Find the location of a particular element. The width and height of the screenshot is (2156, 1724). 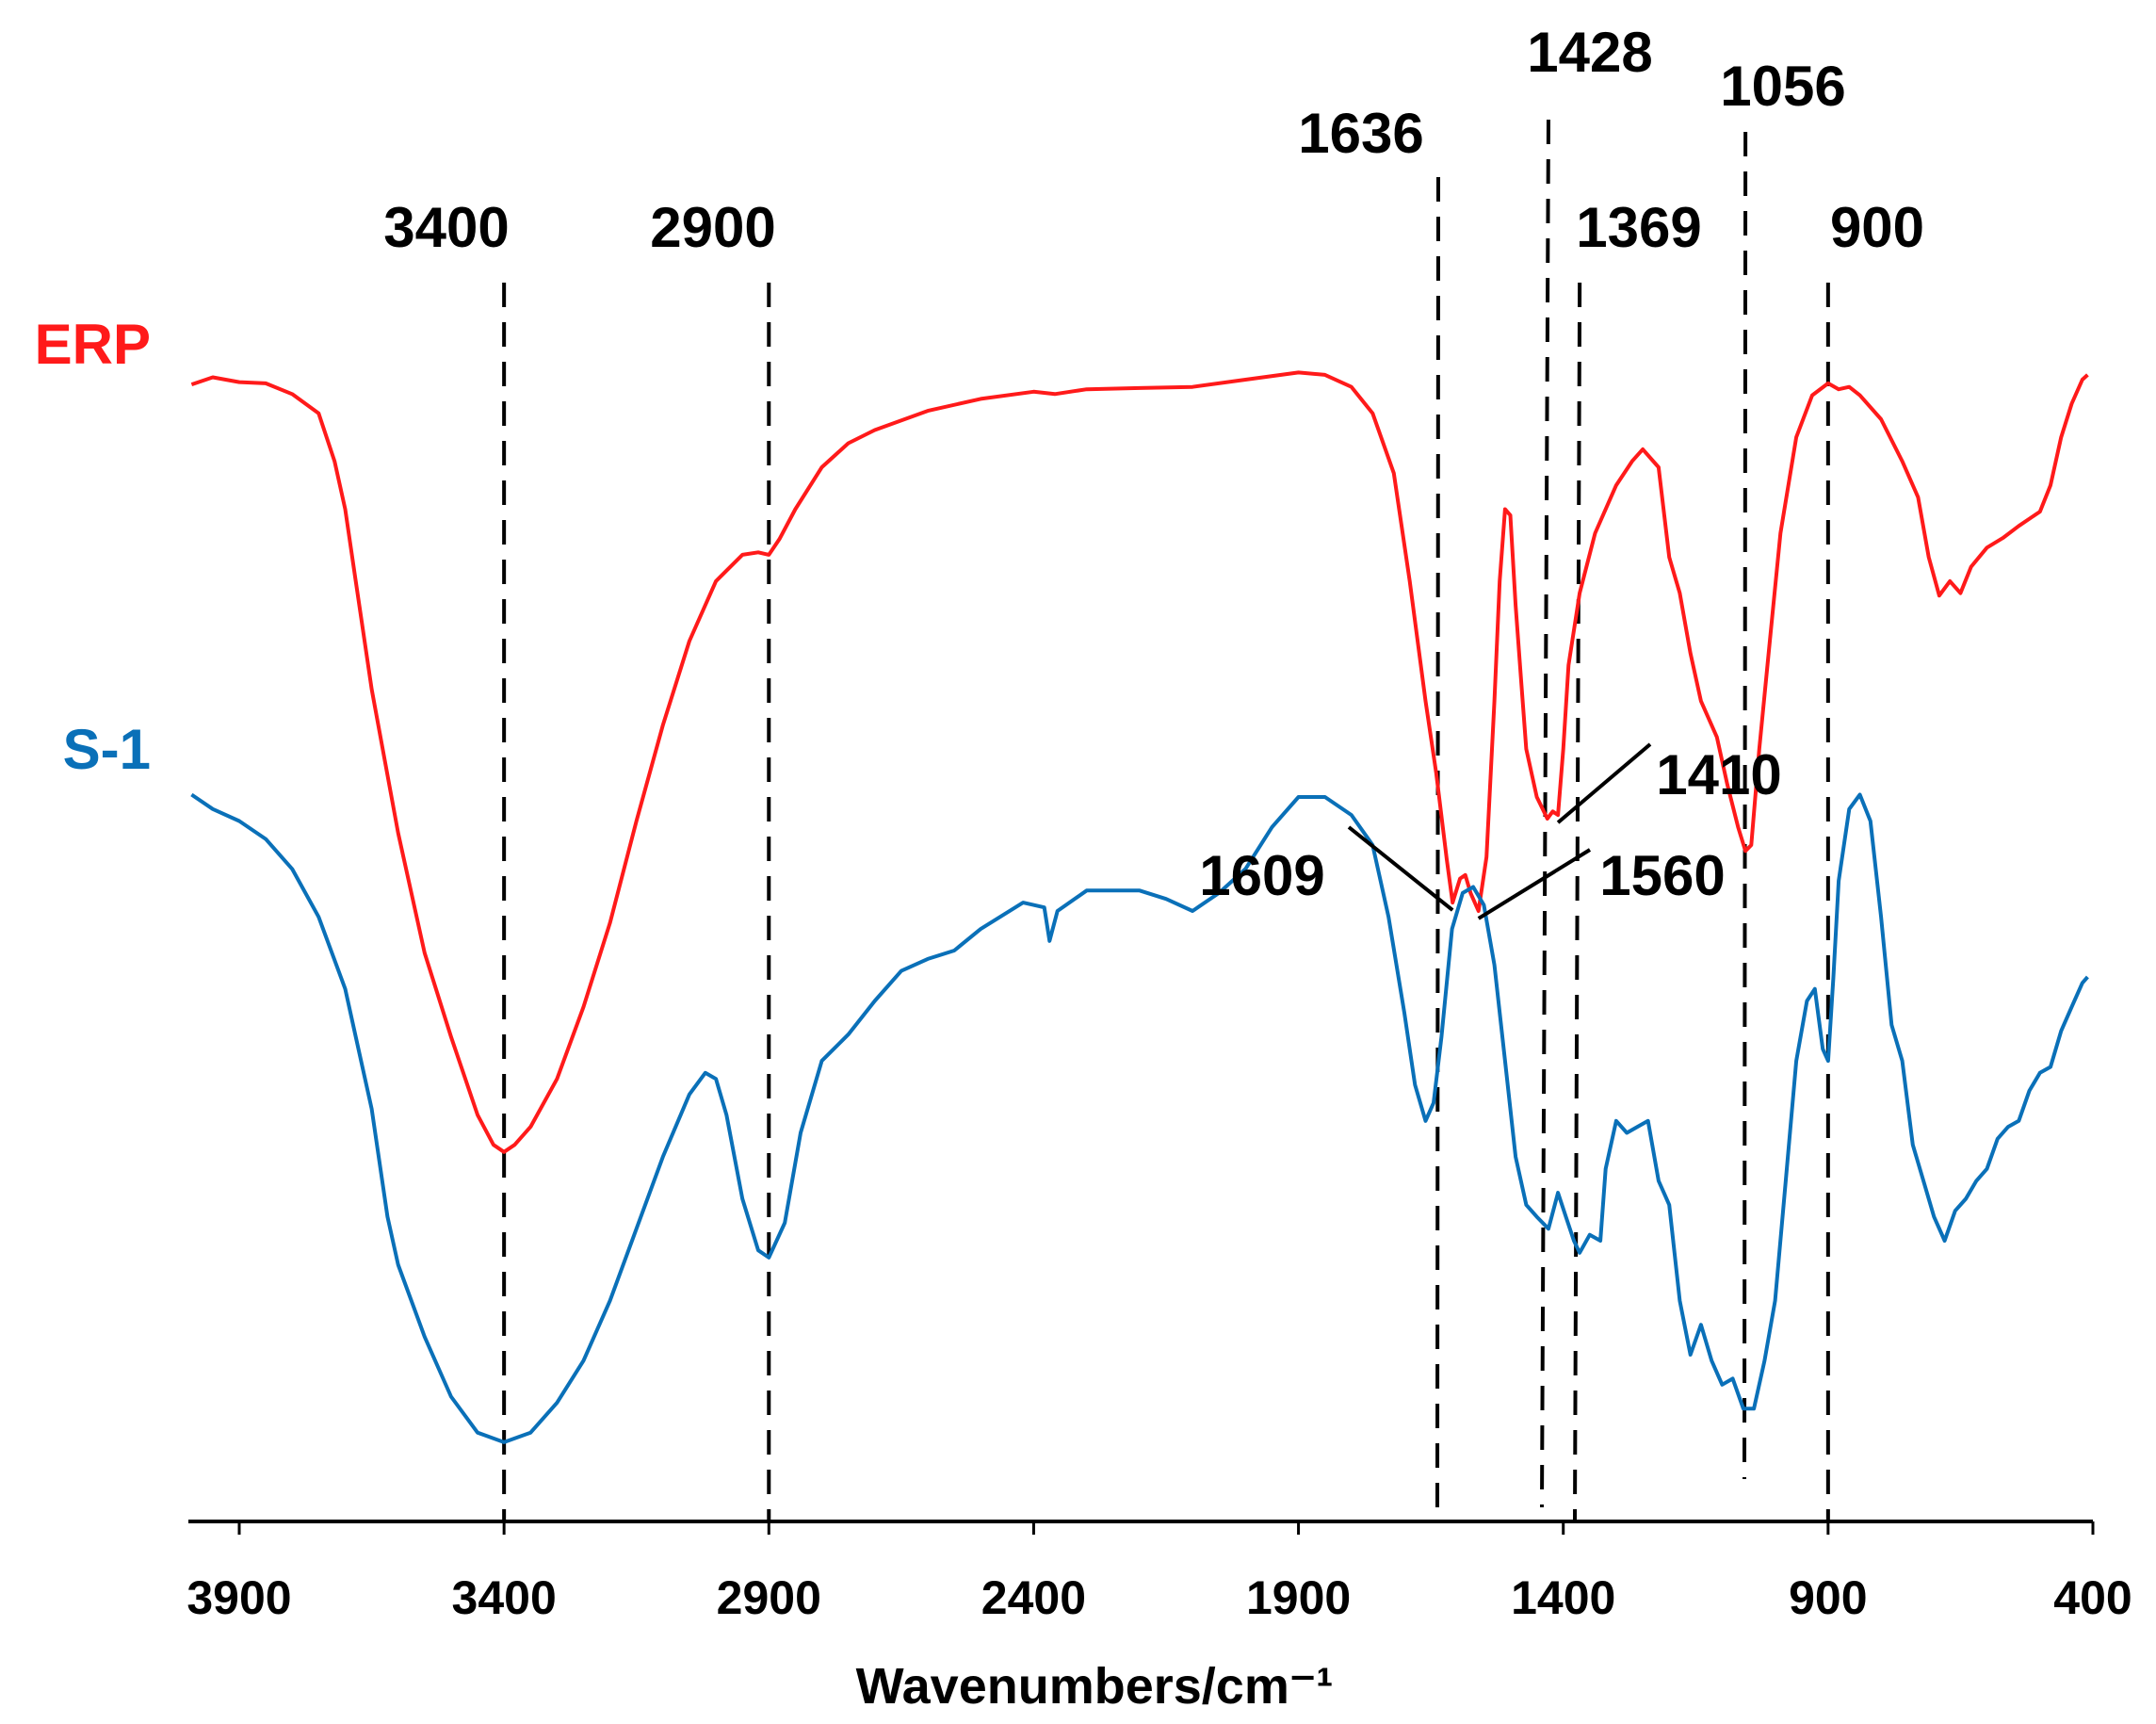

peak-label: 1636 is located at coordinates (1360, 133).